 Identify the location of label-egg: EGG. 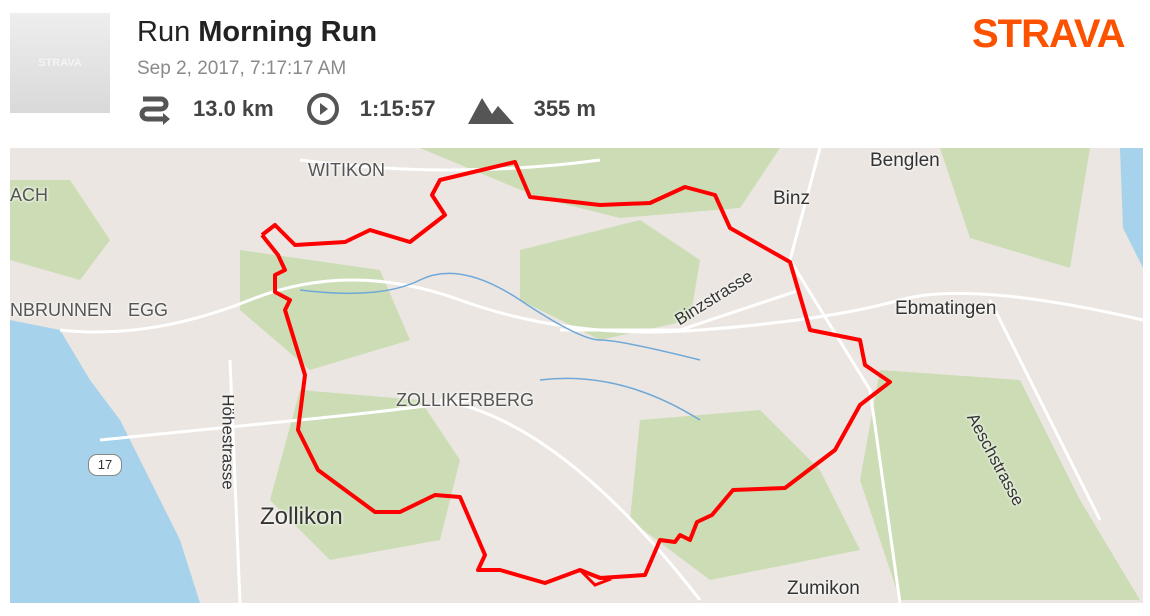
(148, 310).